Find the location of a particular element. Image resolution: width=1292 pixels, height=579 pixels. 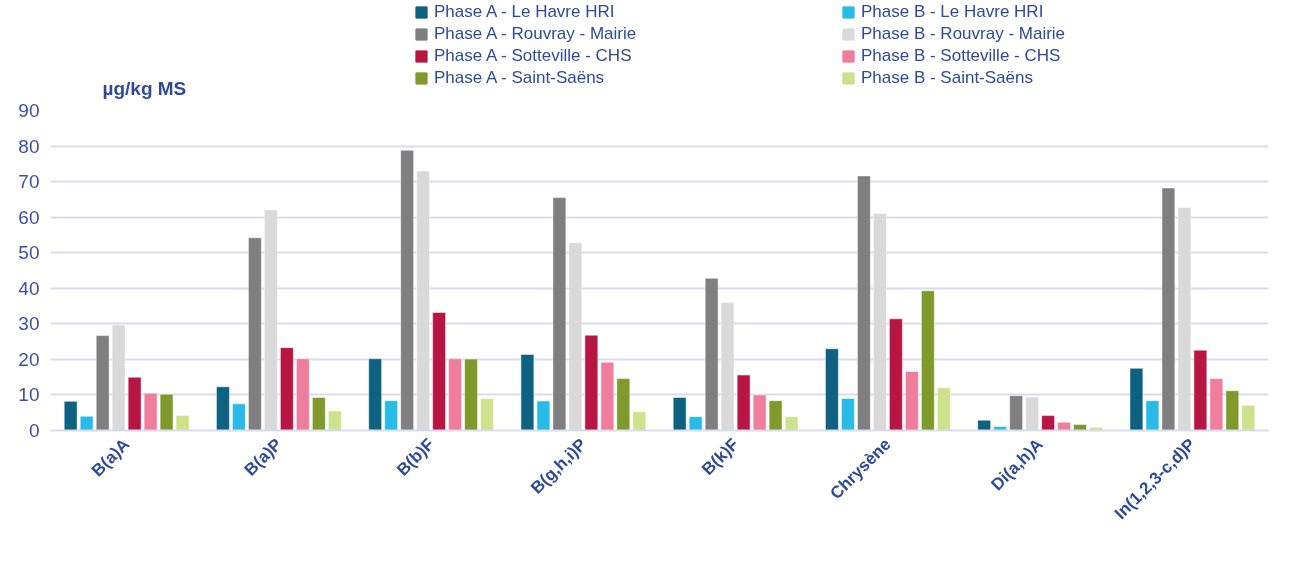

legend-label: Phase B - Sotteville - CHS is located at coordinates (961, 56).